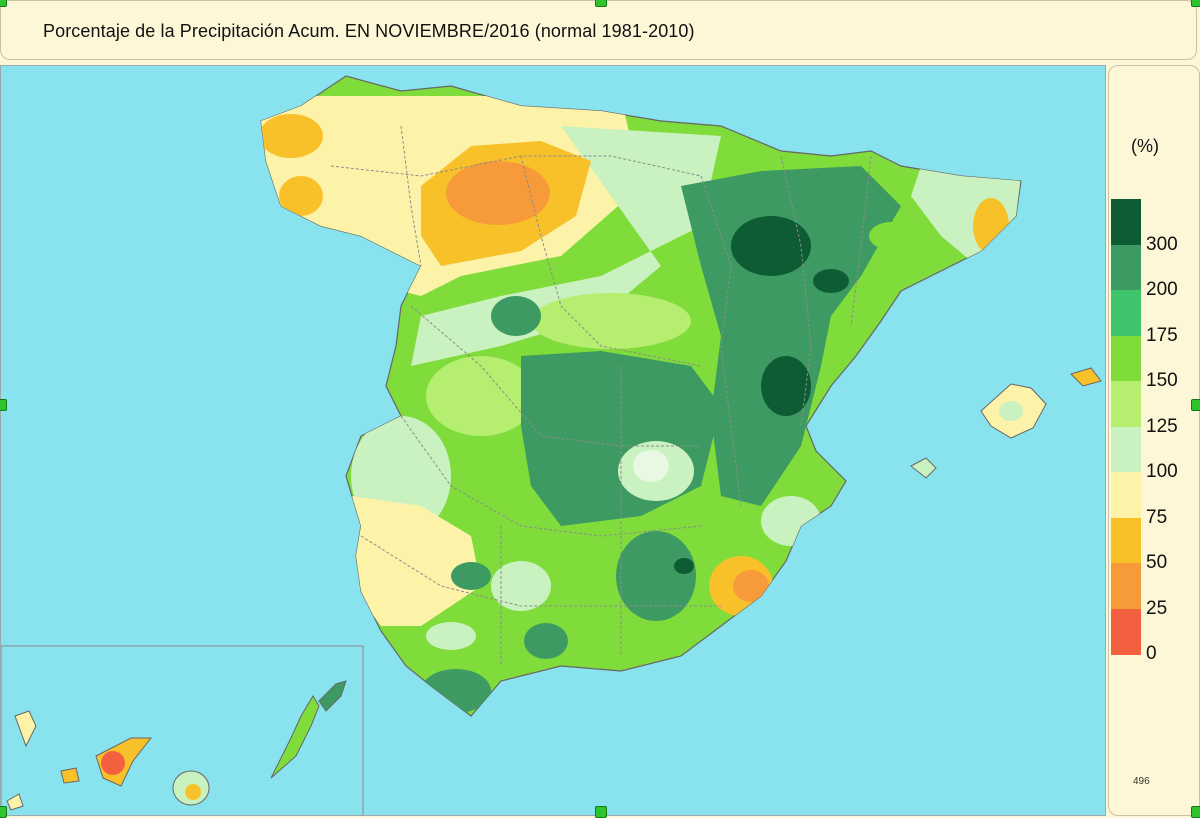 The width and height of the screenshot is (1200, 818). What do you see at coordinates (332, 696) in the screenshot?
I see `island-lanzarote` at bounding box center [332, 696].